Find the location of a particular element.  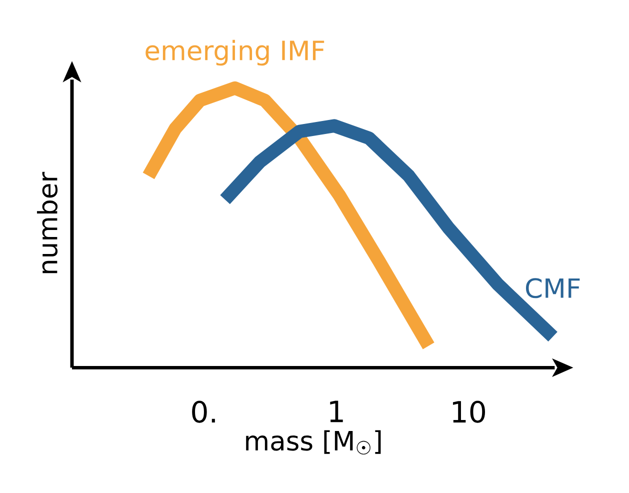

series-label: emerging IMF is located at coordinates (235, 53).